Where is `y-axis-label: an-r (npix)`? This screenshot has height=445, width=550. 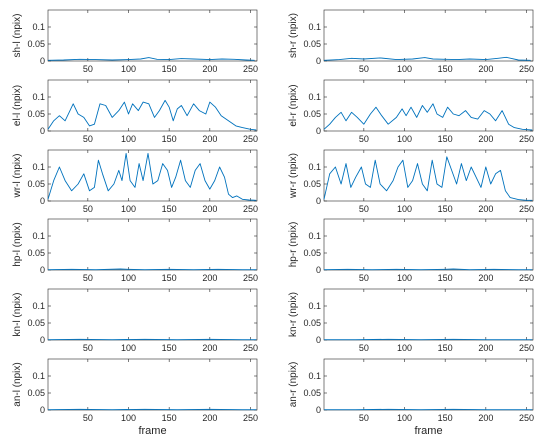
y-axis-label: an-r (npix) is located at coordinates (293, 385).